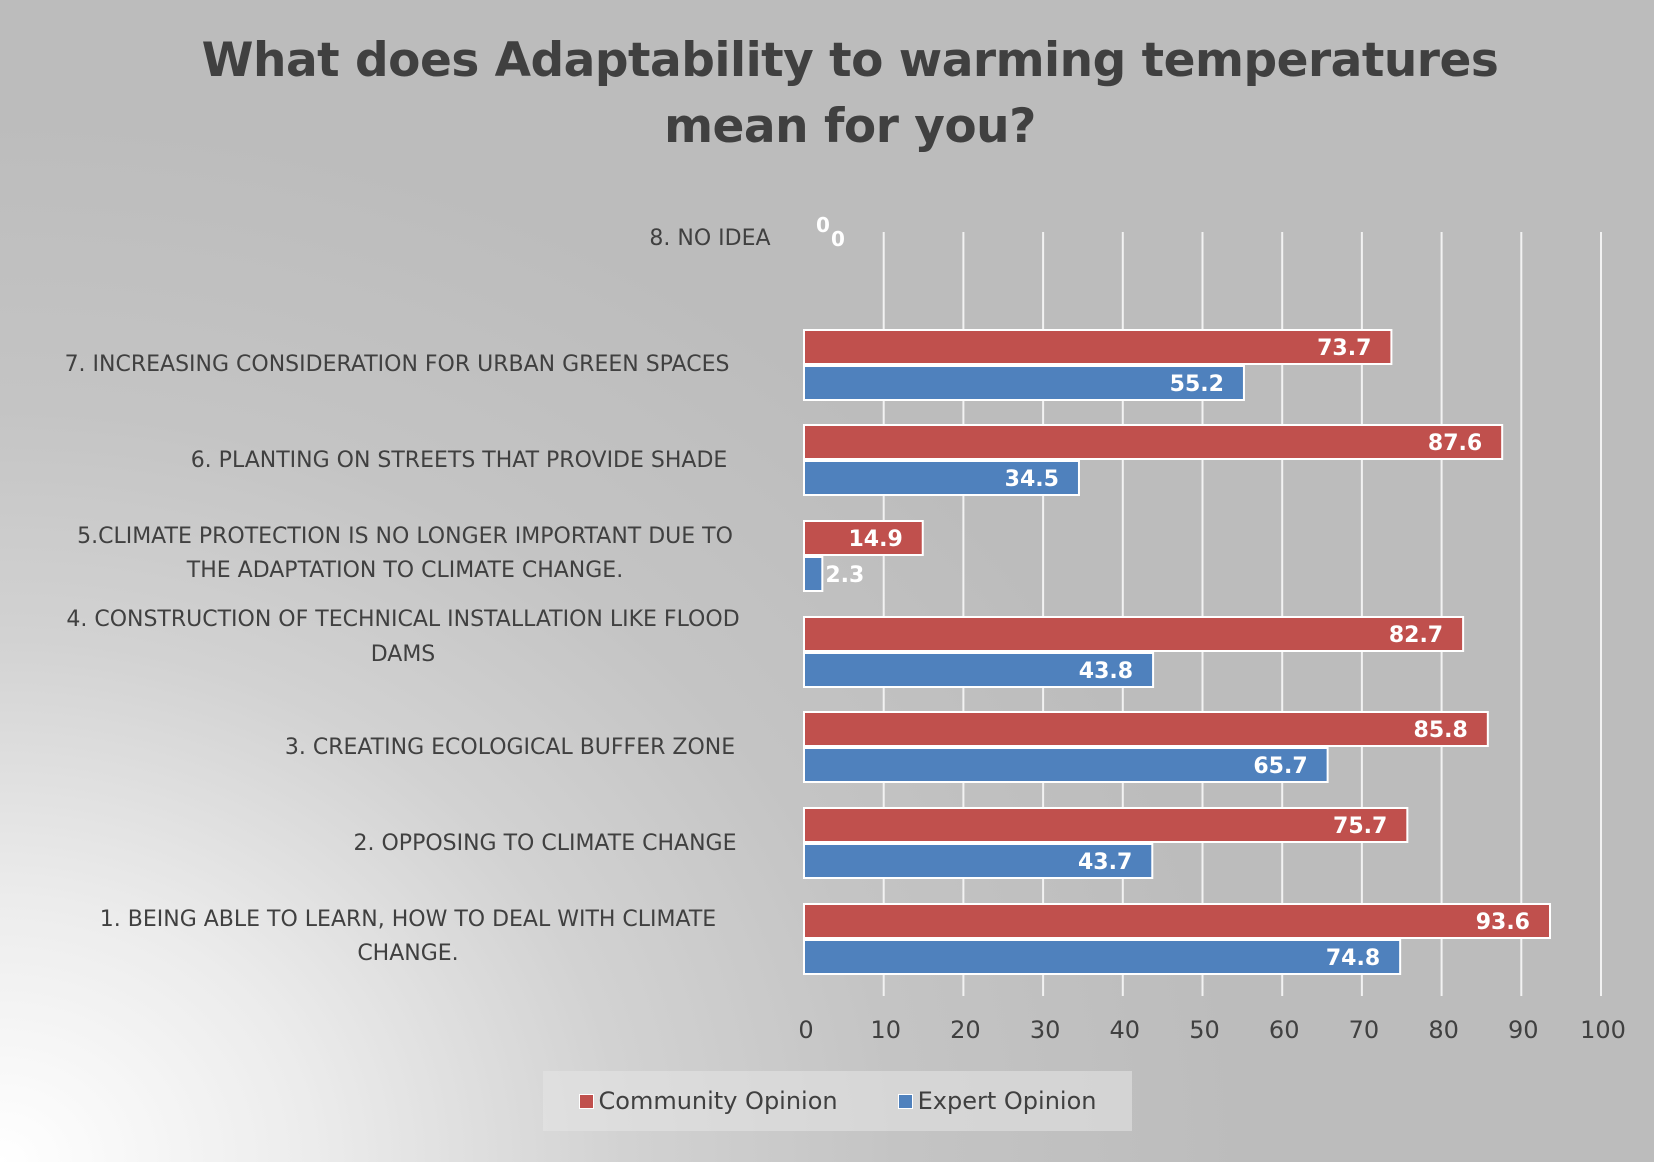 The height and width of the screenshot is (1162, 1654). Describe the element at coordinates (905, 1101) in the screenshot. I see `legend-swatch-expert` at that location.